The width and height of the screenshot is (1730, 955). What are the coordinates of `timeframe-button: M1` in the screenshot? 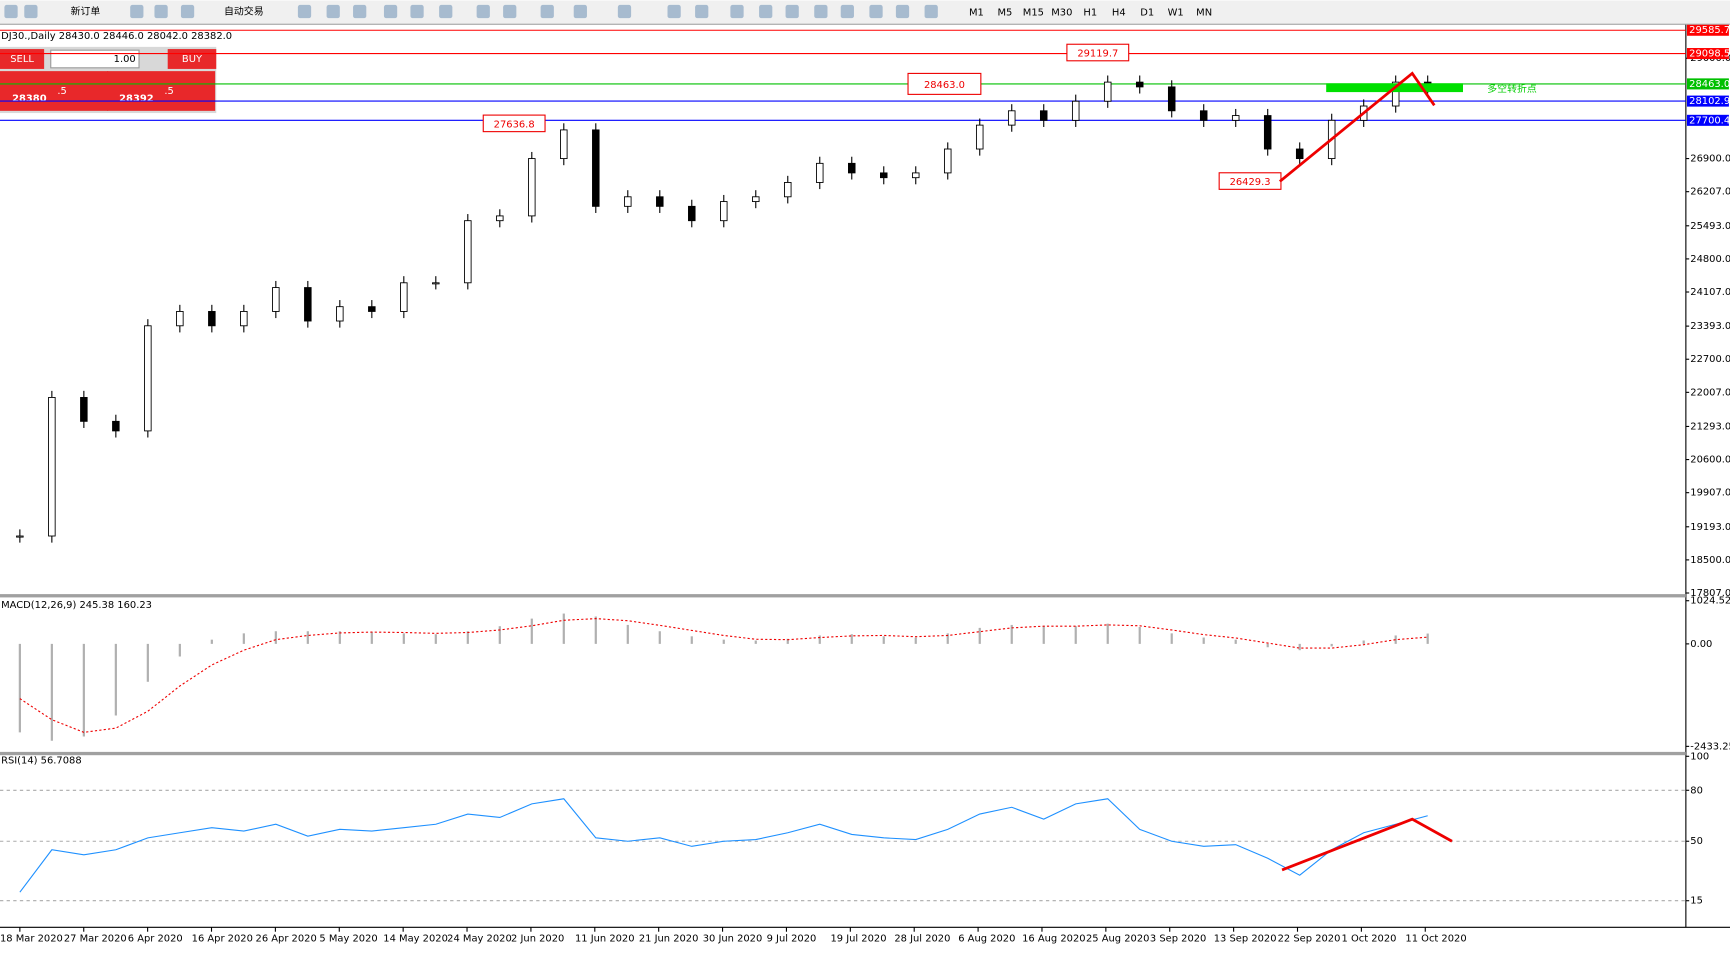 It's located at (976, 13).